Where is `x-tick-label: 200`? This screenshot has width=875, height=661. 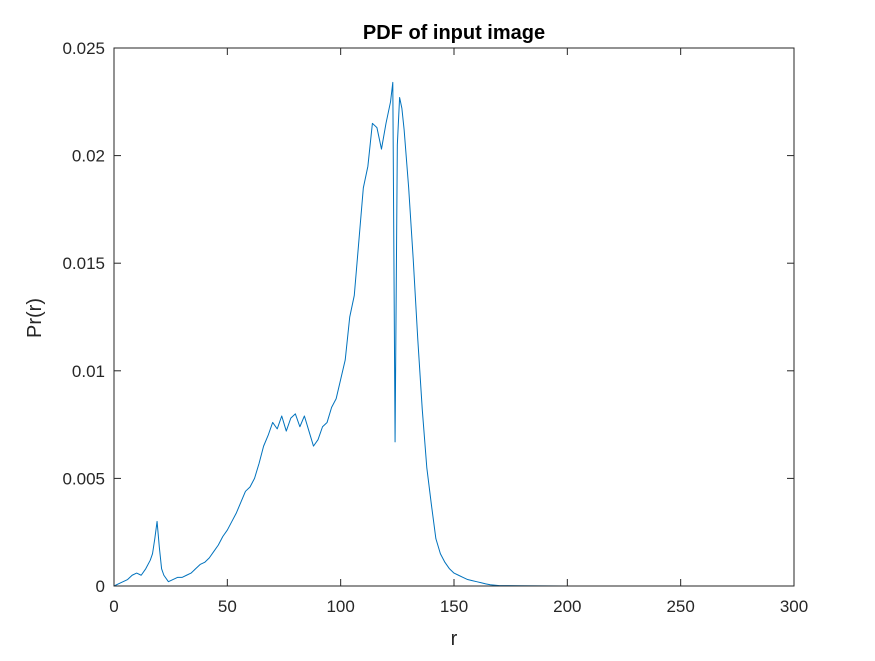
x-tick-label: 200 is located at coordinates (567, 606).